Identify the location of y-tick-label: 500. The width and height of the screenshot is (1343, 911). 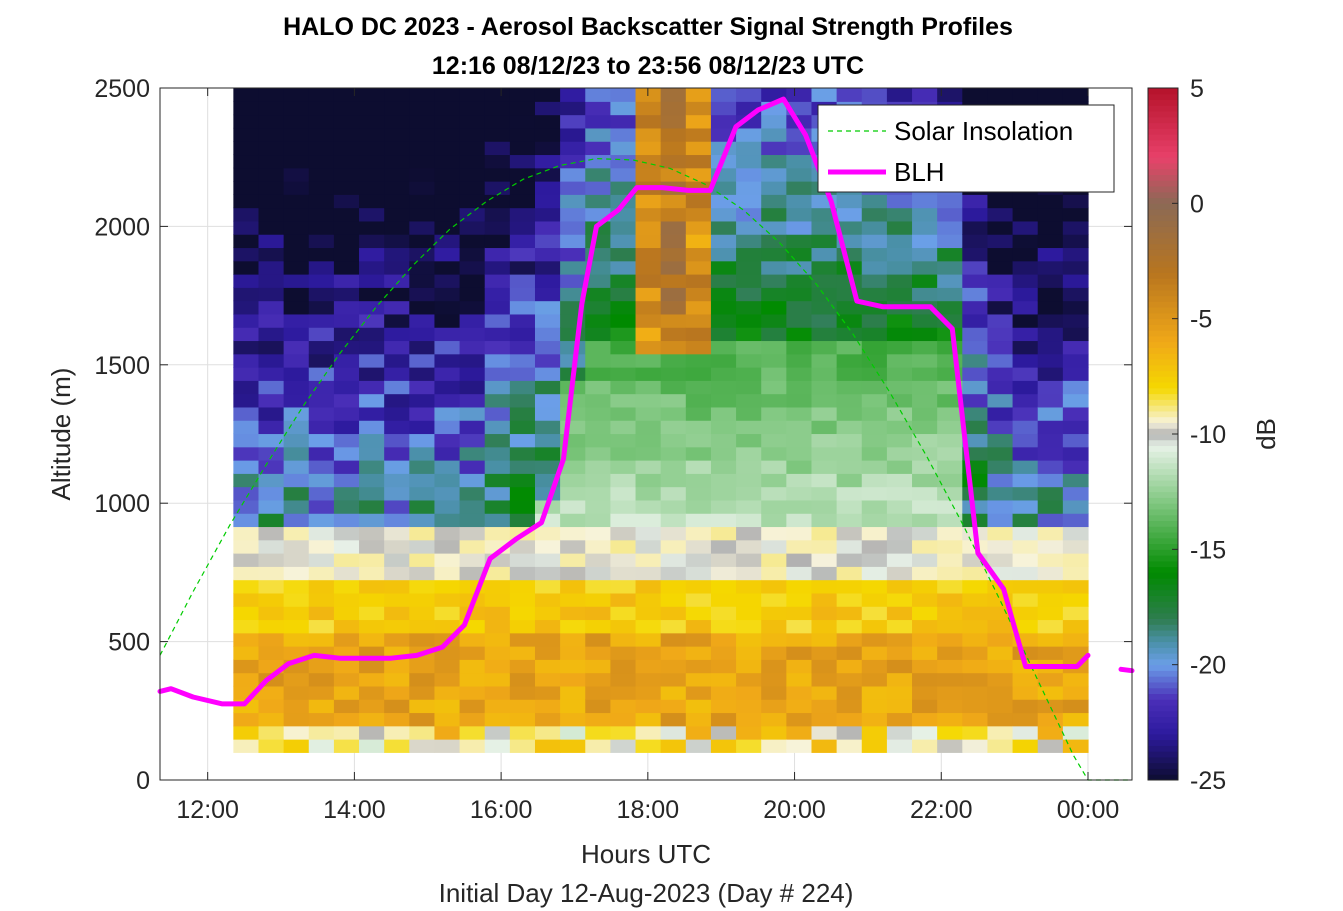
(129, 643).